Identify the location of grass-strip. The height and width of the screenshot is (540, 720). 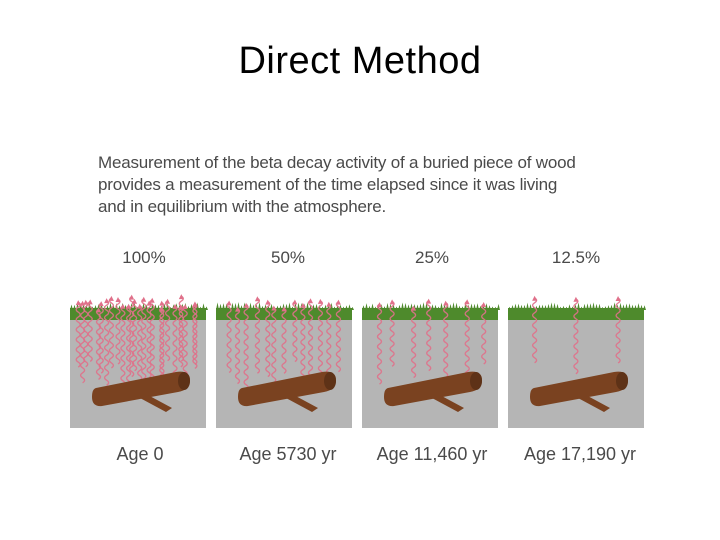
(577, 311).